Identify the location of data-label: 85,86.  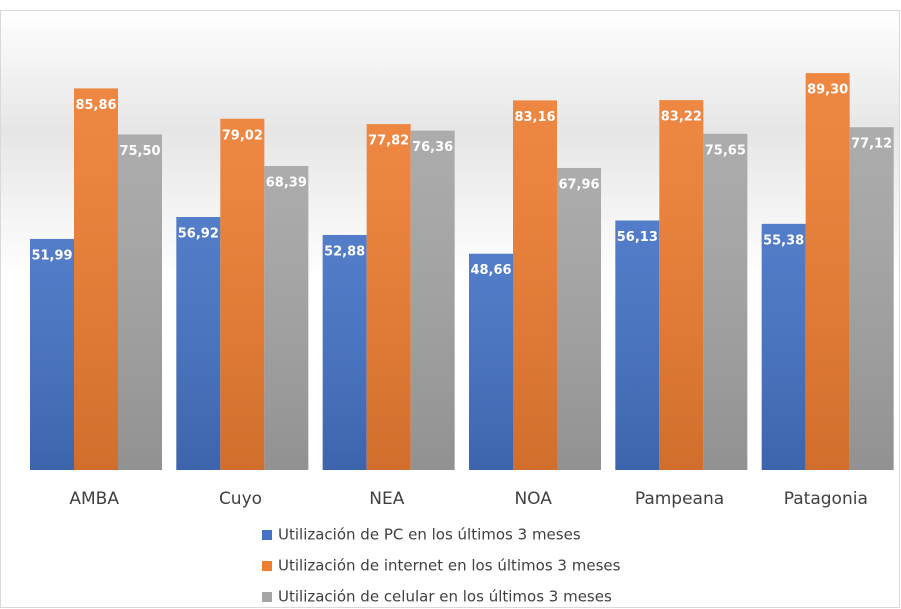
(95, 105).